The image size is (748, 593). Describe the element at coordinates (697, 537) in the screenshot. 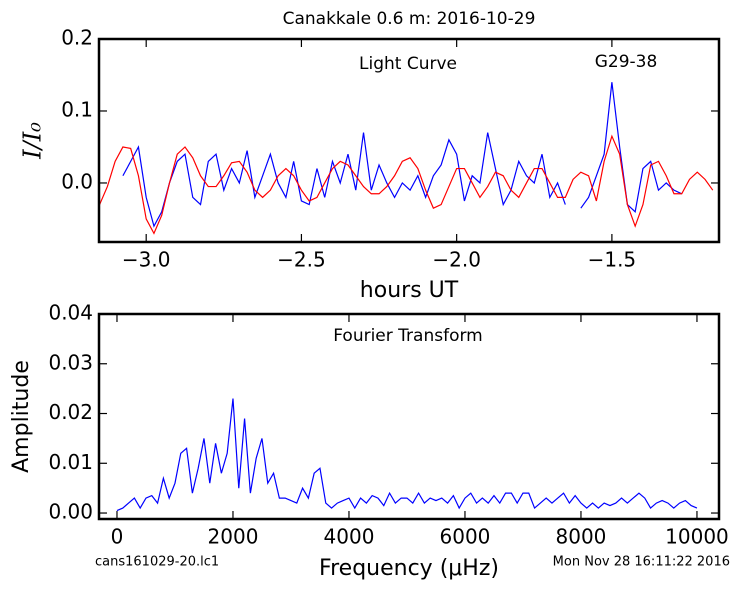

I see `x-tick-label: 10000` at that location.